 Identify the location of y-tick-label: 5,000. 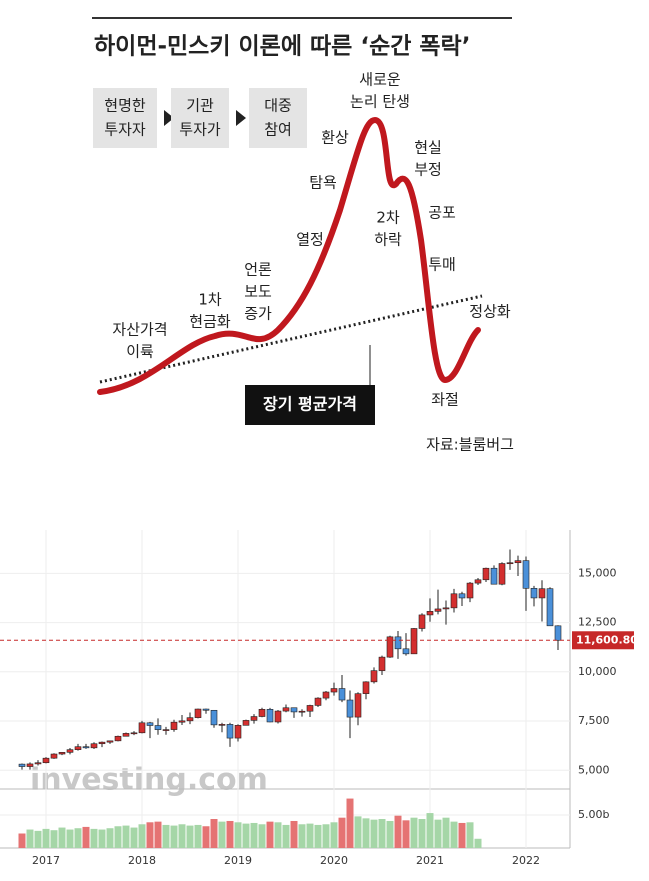
(594, 769).